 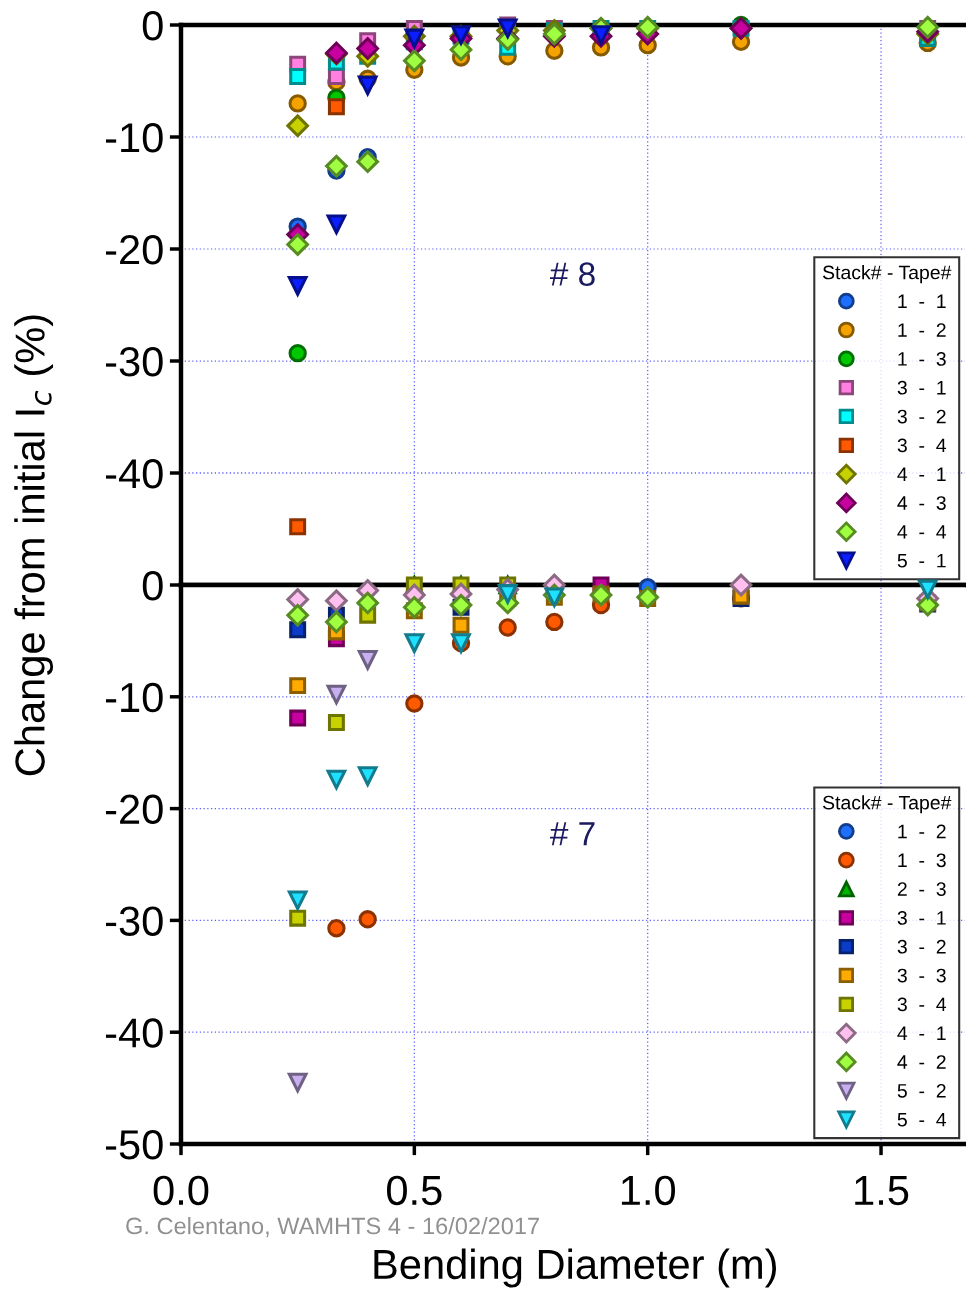 What do you see at coordinates (414, 1190) in the screenshot?
I see `x-tick-label: 0.5` at bounding box center [414, 1190].